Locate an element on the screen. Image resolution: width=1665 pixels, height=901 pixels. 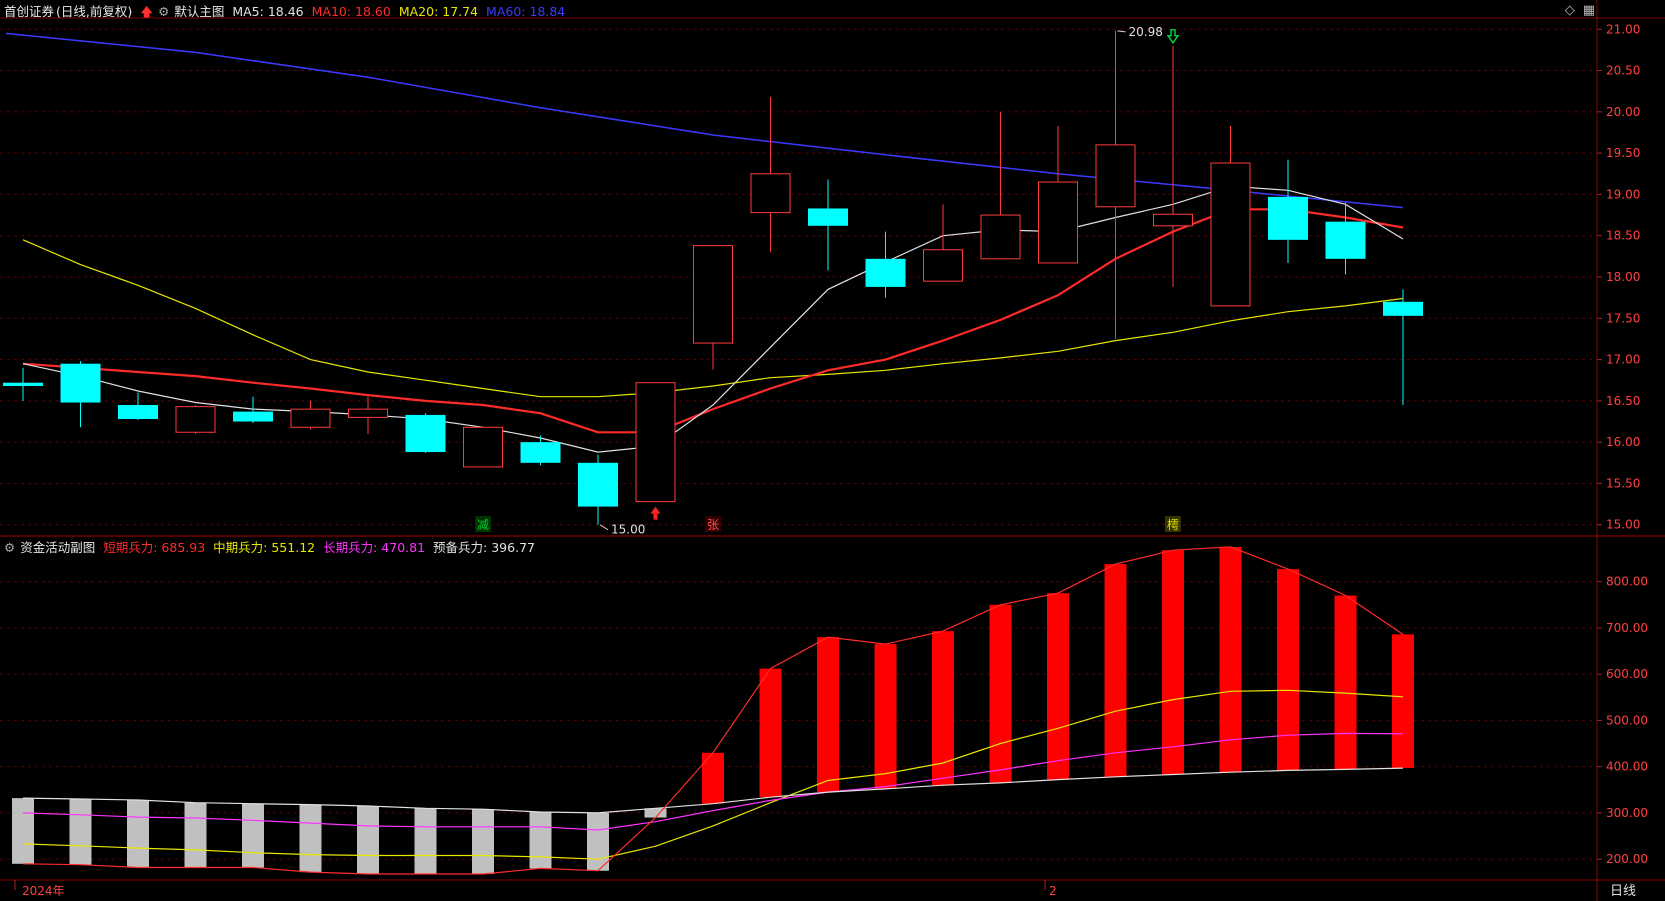
template-label: 默认主图 is located at coordinates (199, 11).